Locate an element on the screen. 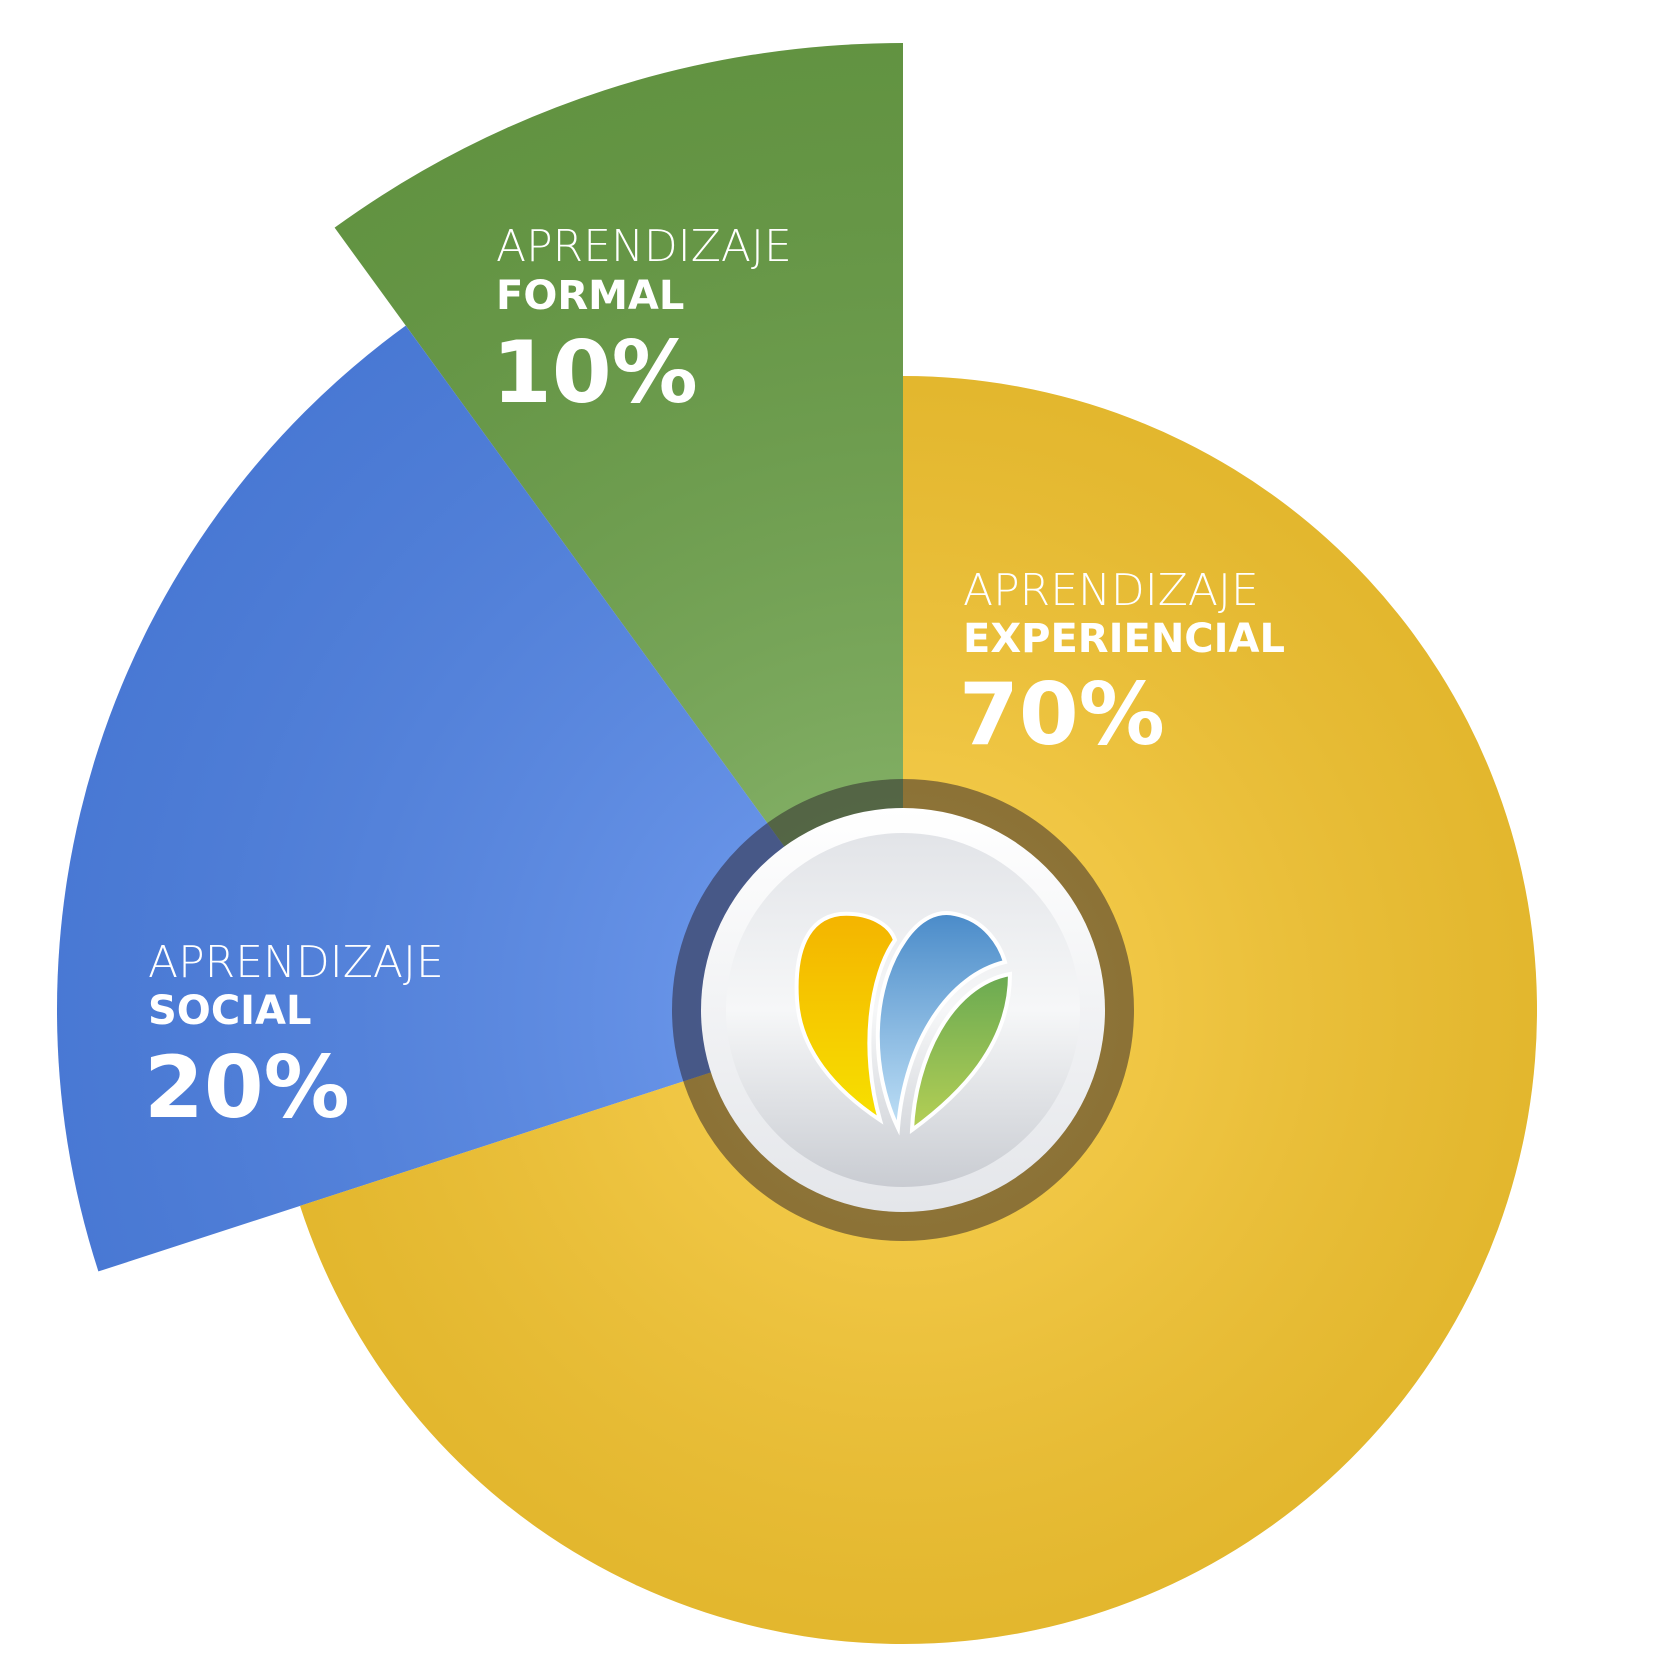  ring is located at coordinates (903, 1010).